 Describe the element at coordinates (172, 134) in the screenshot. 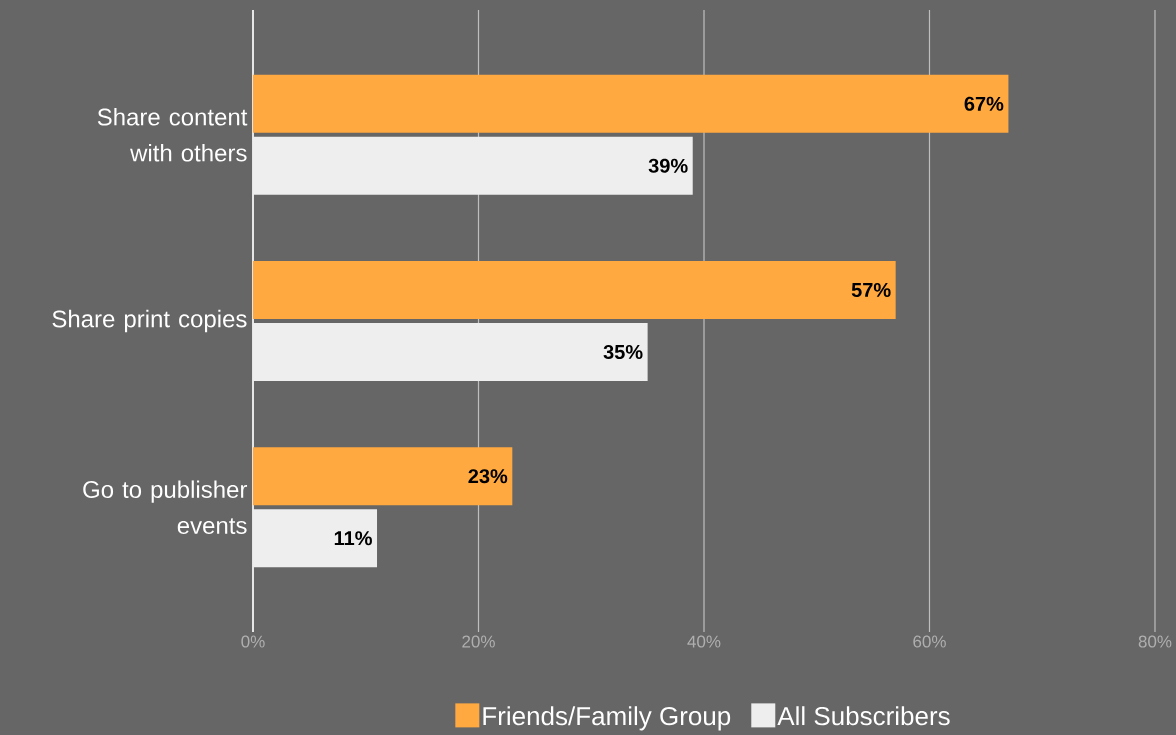

I see `y-tick-label: Share content with others` at that location.